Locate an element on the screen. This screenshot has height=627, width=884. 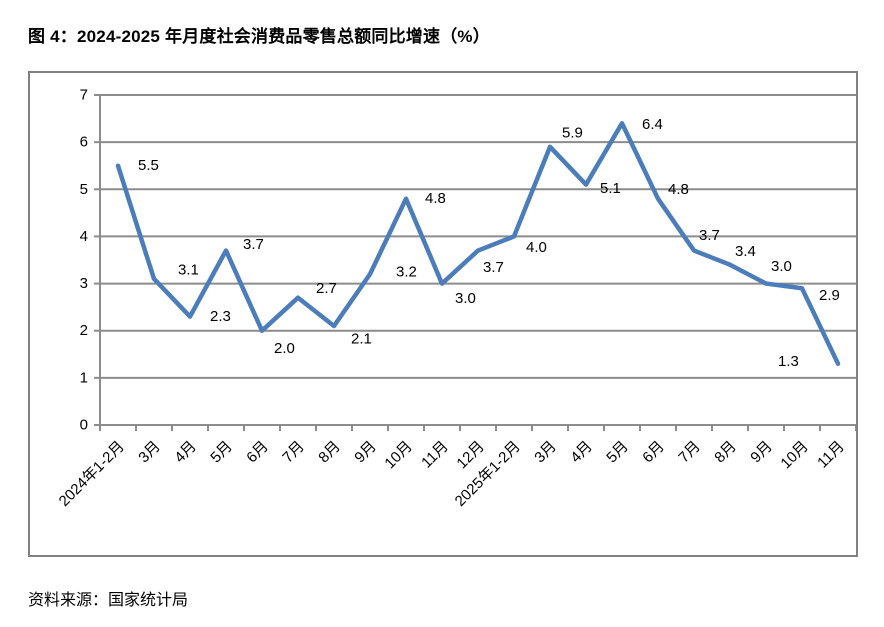
data-label: 5.9 is located at coordinates (572, 132).